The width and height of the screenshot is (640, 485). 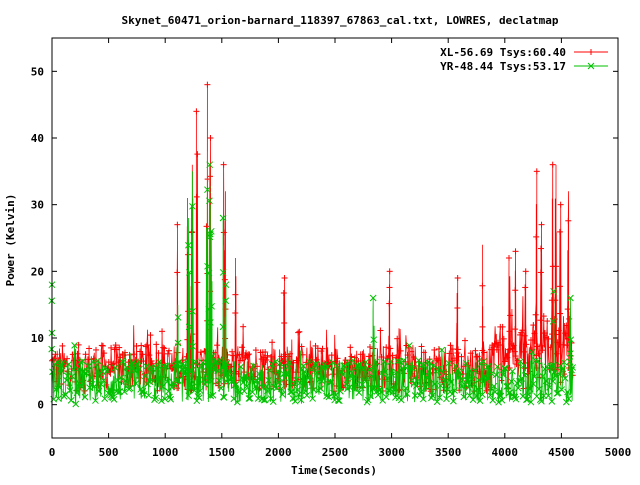 What do you see at coordinates (448, 452) in the screenshot?
I see `x-tick-label: 3500` at bounding box center [448, 452].